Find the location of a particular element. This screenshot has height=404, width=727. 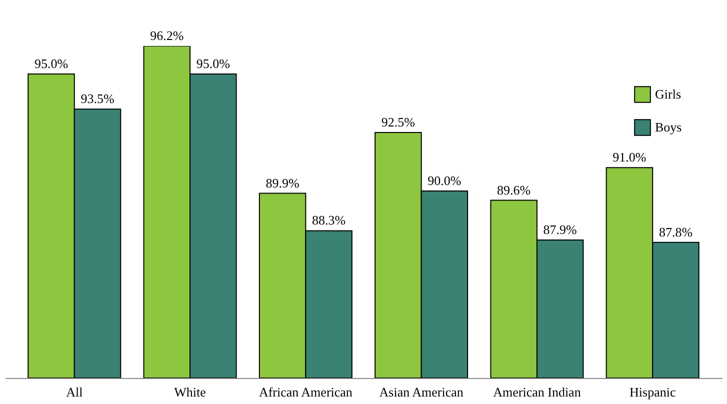

data-label: 92.5% is located at coordinates (398, 122).